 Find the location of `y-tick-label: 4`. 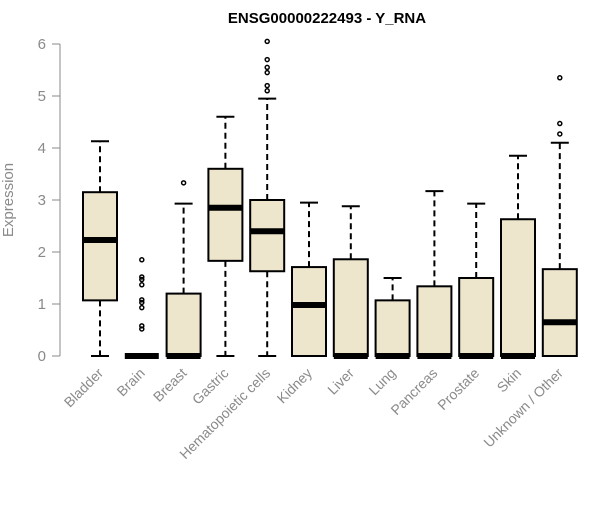

y-tick-label: 4 is located at coordinates (42, 148).